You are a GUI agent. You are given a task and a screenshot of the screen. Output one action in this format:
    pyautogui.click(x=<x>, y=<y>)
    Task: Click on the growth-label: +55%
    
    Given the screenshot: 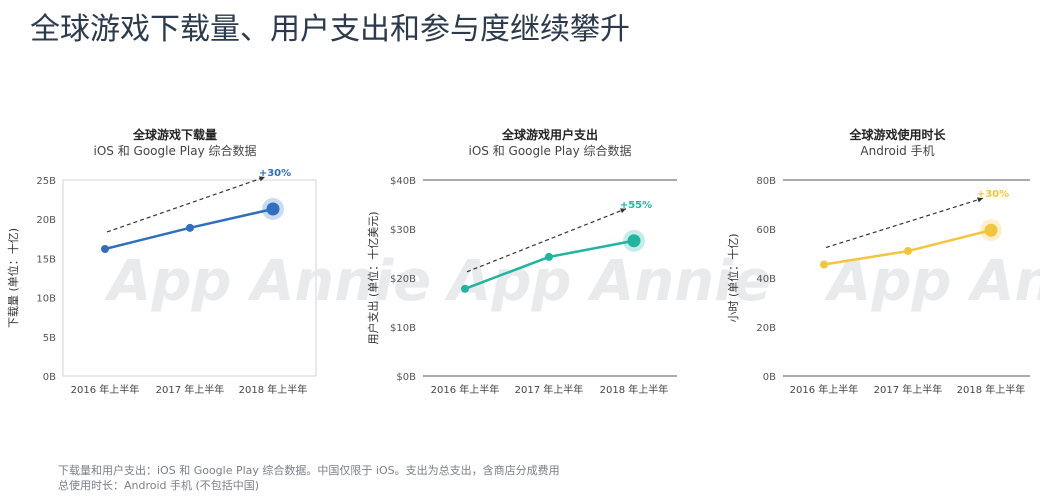 What is the action you would take?
    pyautogui.click(x=636, y=205)
    